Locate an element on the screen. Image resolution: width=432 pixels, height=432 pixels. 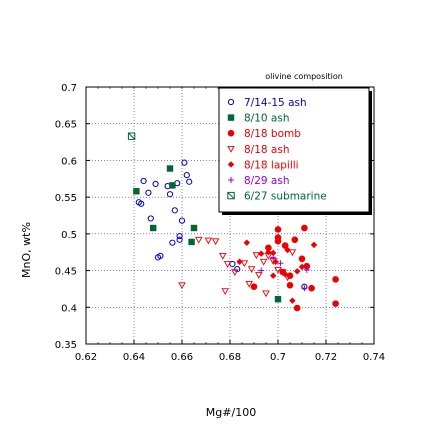
x-tick-label: 0.64 is located at coordinates (134, 357).